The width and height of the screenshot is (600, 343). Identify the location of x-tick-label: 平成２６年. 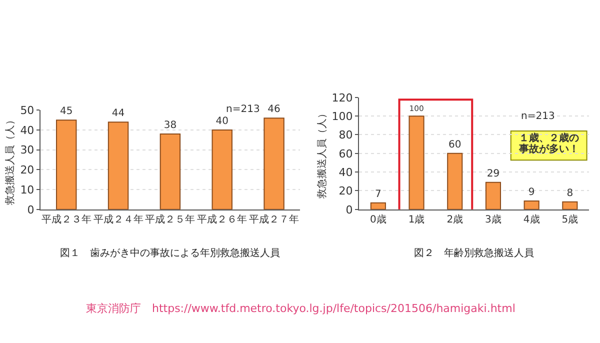
(222, 219).